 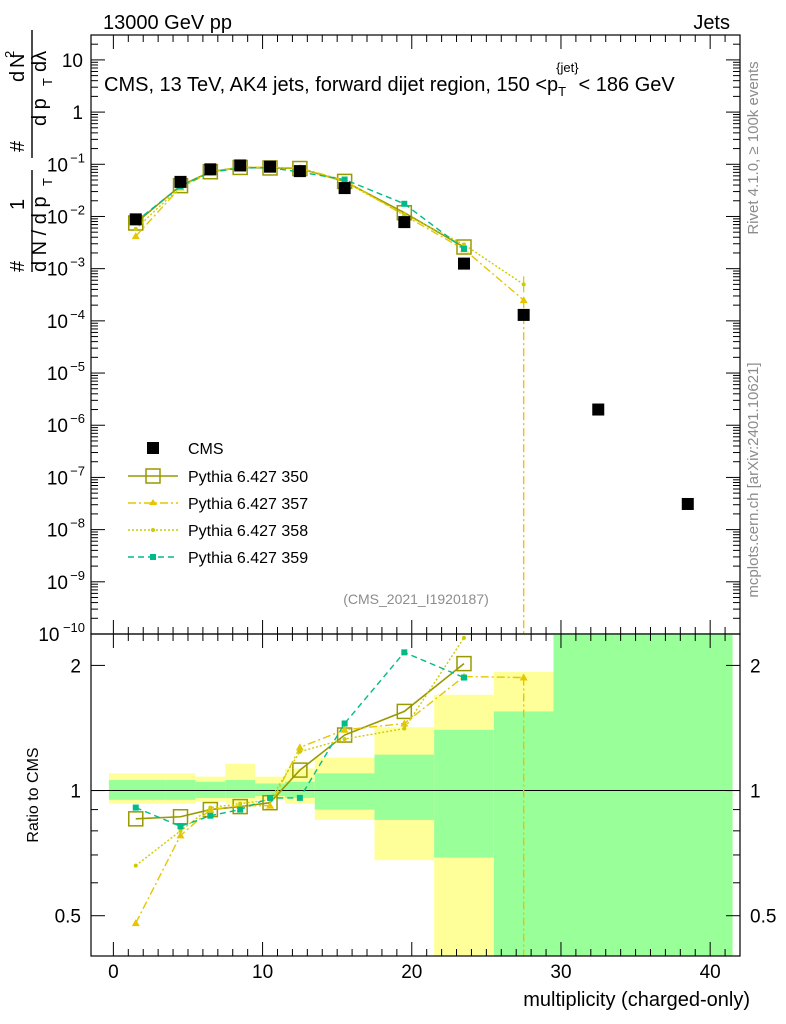 I want to click on main-y-tick-exponent: −9, so click(x=77, y=575).